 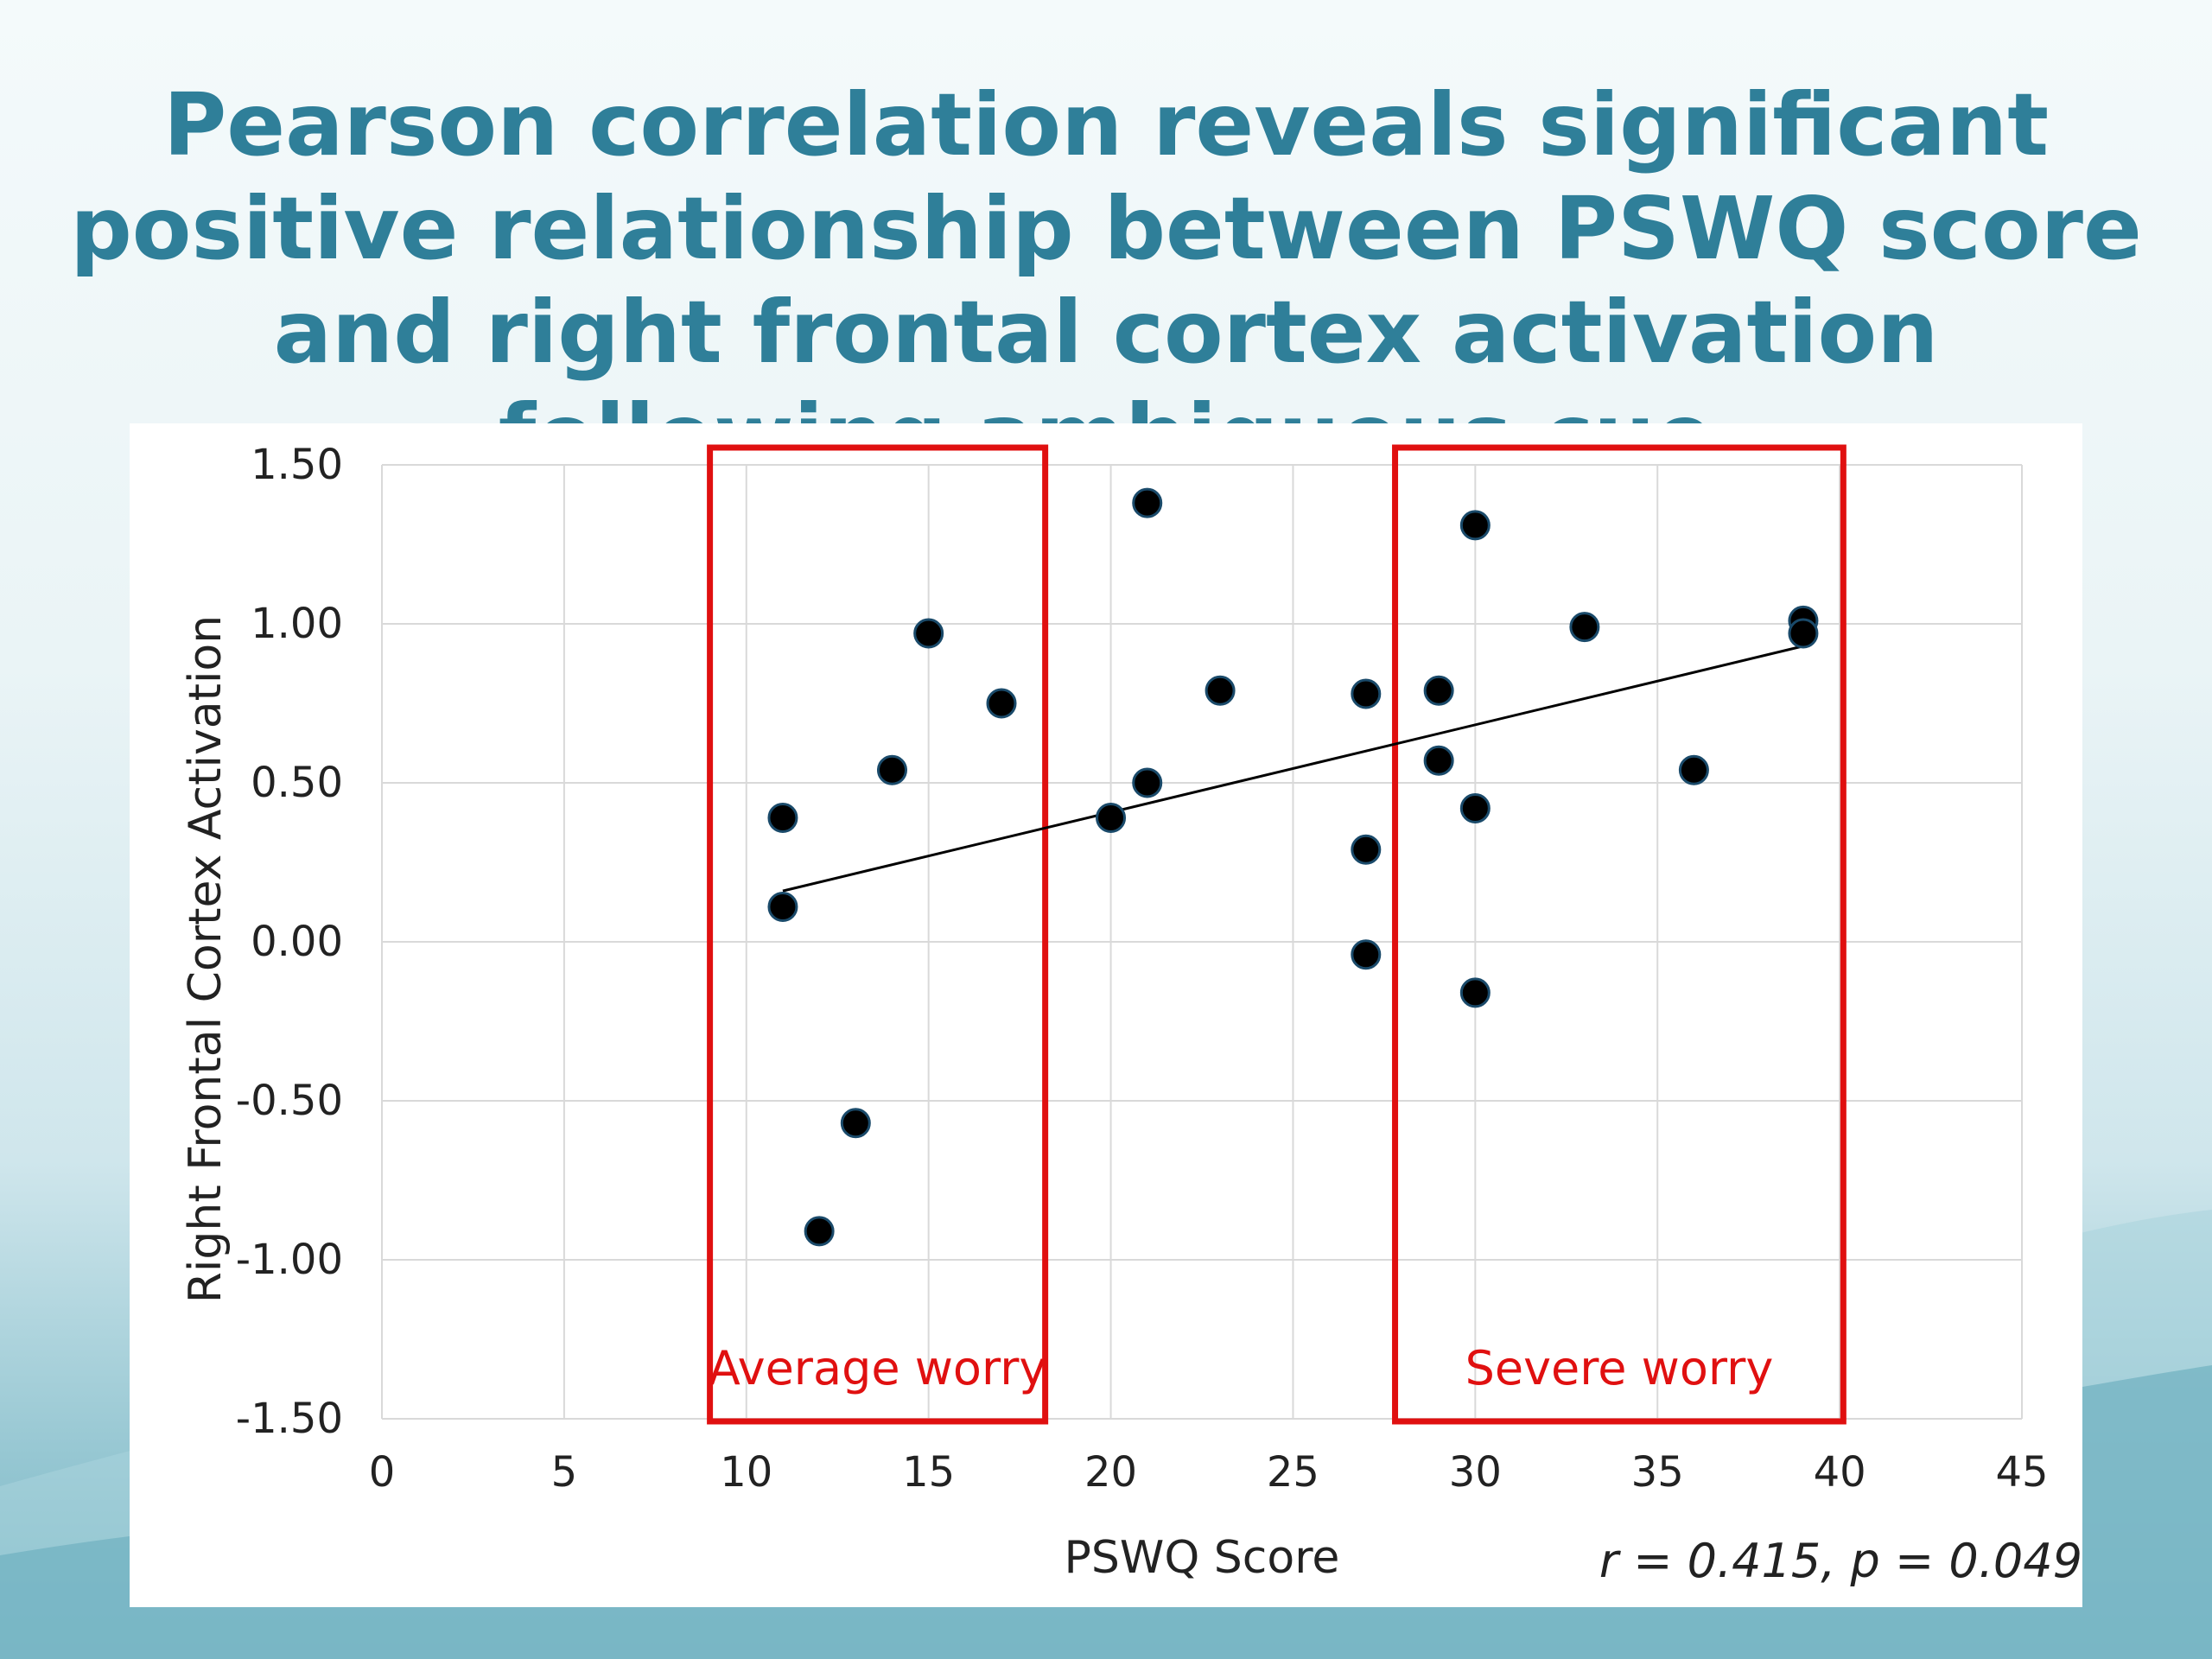 I want to click on trendline-layer, so click(x=1293, y=769).